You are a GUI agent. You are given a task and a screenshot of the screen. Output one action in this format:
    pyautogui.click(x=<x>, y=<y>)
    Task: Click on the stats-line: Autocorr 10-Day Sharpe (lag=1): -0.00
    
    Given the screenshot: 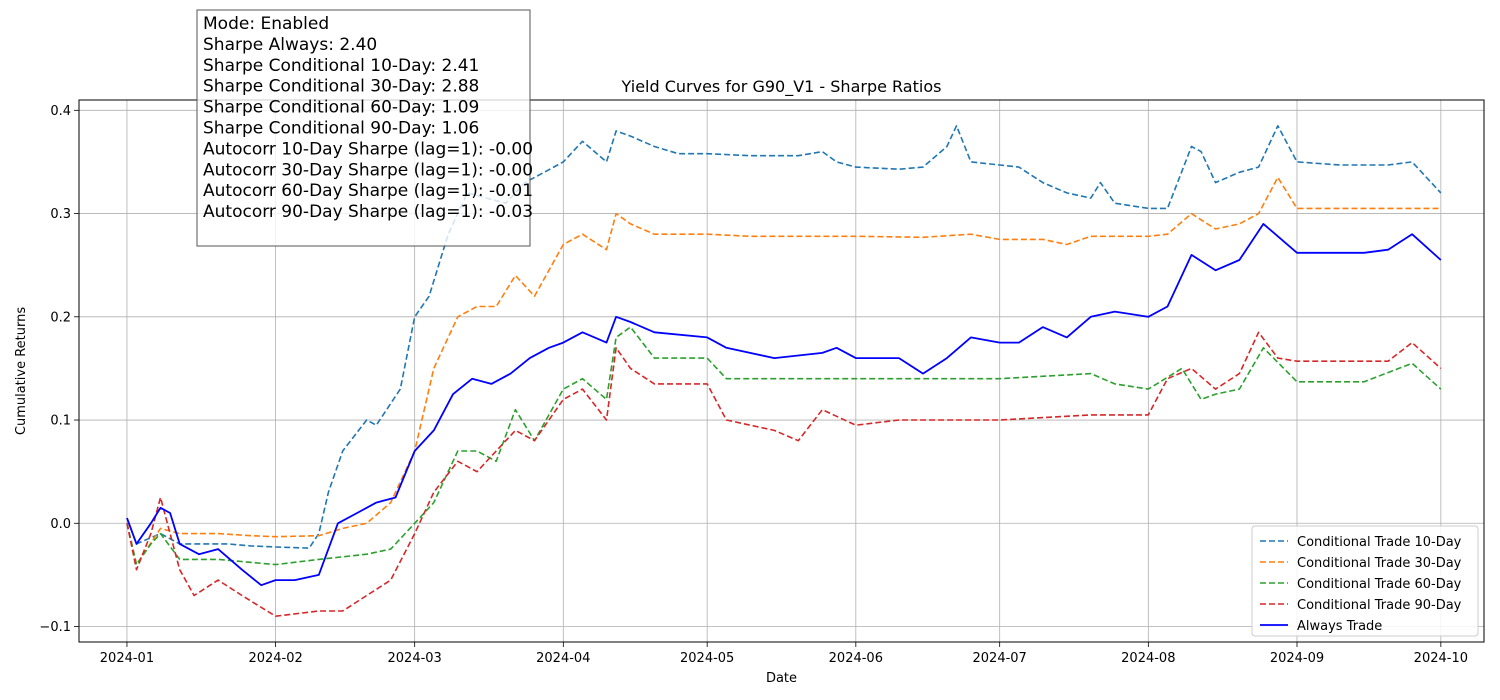 What is the action you would take?
    pyautogui.click(x=368, y=149)
    